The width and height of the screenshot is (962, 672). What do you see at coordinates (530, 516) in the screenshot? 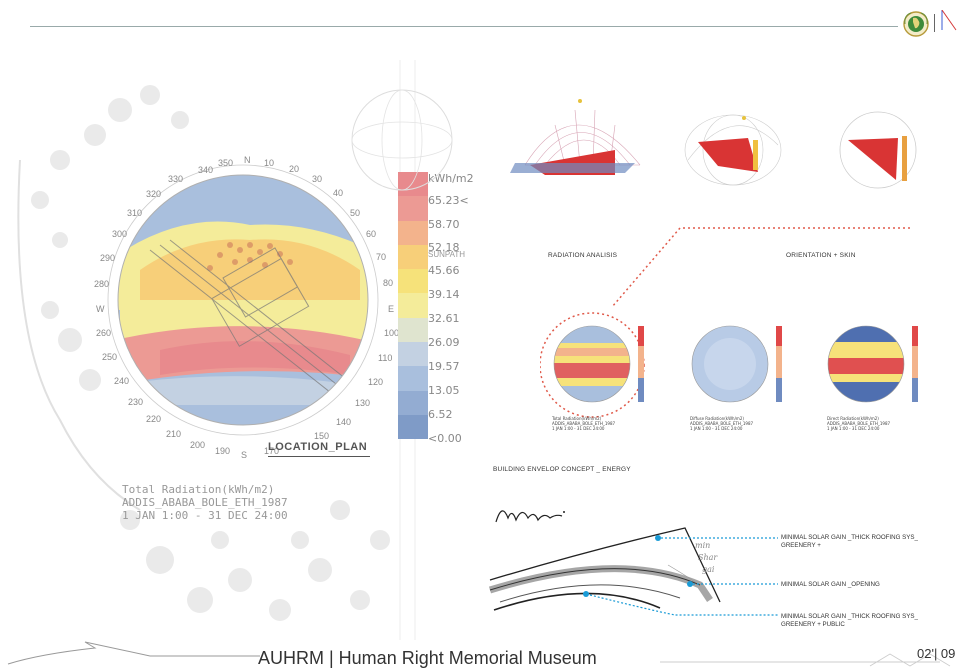
I see `signature-sketch` at bounding box center [530, 516].